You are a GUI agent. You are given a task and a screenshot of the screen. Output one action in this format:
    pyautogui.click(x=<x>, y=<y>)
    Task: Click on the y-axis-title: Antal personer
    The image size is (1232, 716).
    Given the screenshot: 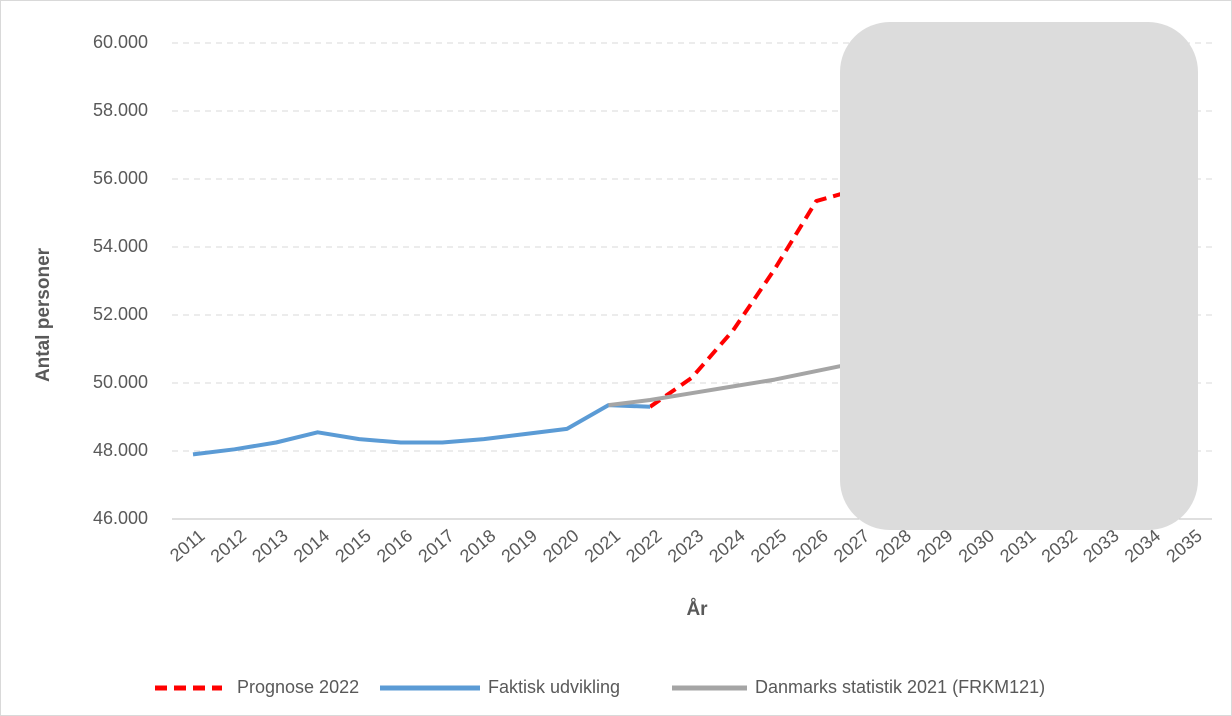 What is the action you would take?
    pyautogui.click(x=43, y=314)
    